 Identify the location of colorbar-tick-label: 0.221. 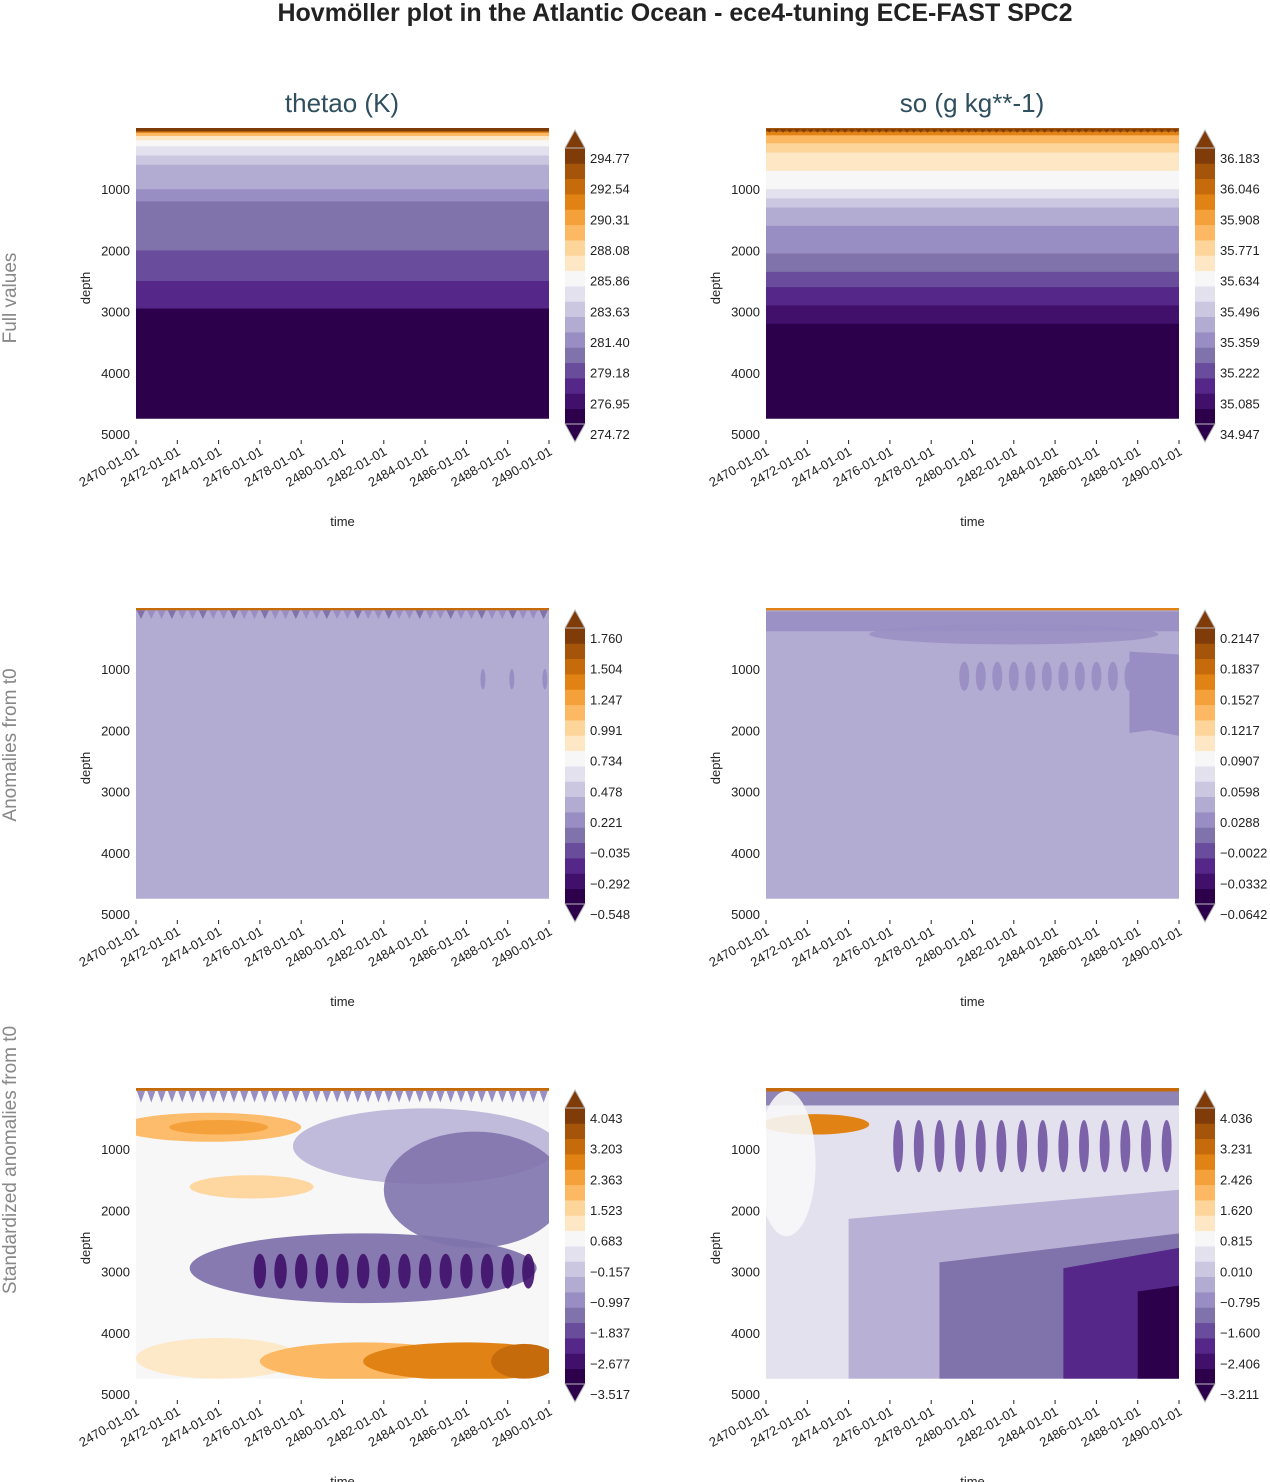
(606, 822).